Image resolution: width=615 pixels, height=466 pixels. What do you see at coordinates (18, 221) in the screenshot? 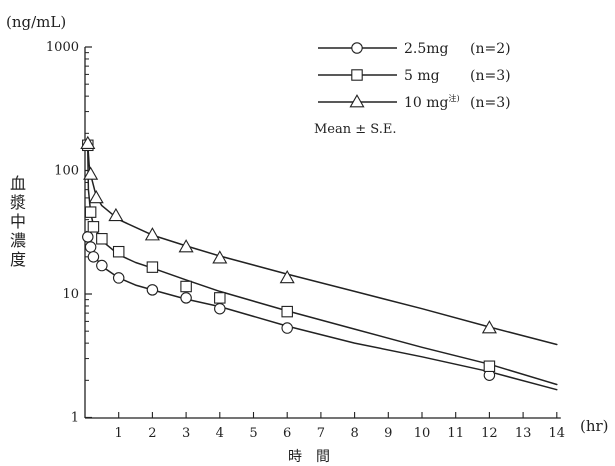
I see `y-axis-title-char: 中` at bounding box center [18, 221].